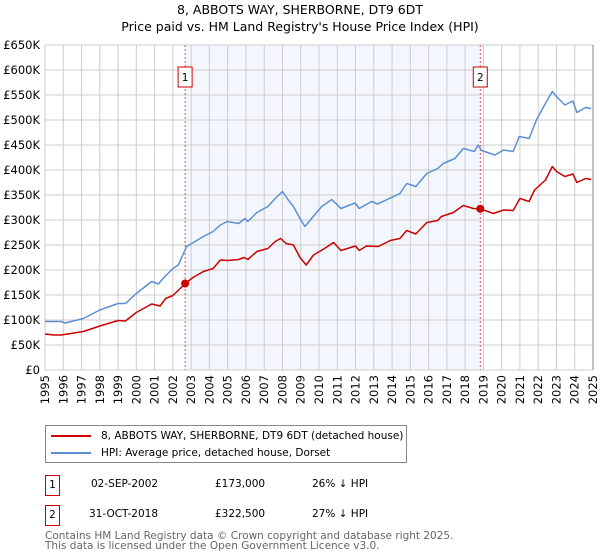 The width and height of the screenshot is (600, 560). Describe the element at coordinates (21, 170) in the screenshot. I see `y-tick-label: £400K` at that location.